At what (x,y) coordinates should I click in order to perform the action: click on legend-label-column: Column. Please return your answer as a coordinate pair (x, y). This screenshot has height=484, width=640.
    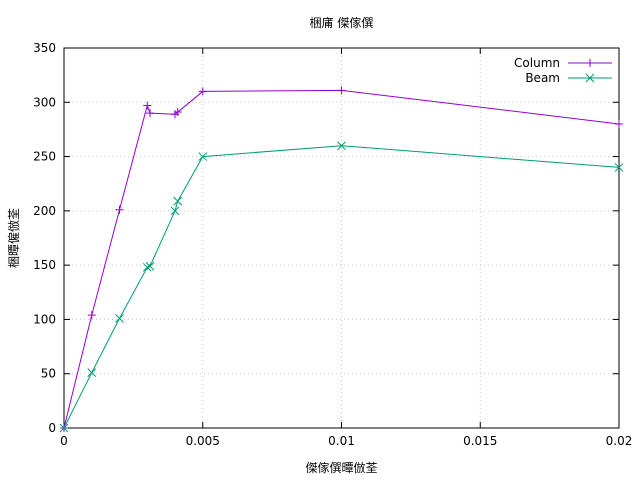
    Looking at the image, I should click on (537, 63).